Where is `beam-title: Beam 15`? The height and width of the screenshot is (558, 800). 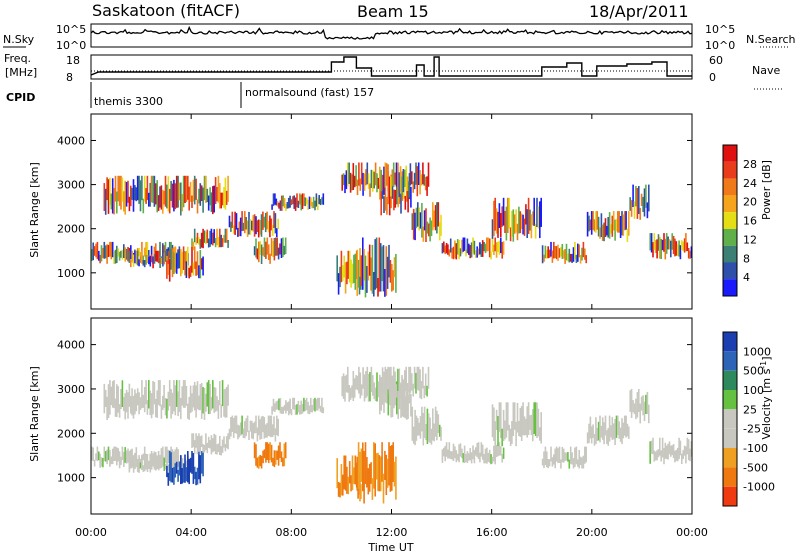
beam-title: Beam 15 is located at coordinates (393, 11).